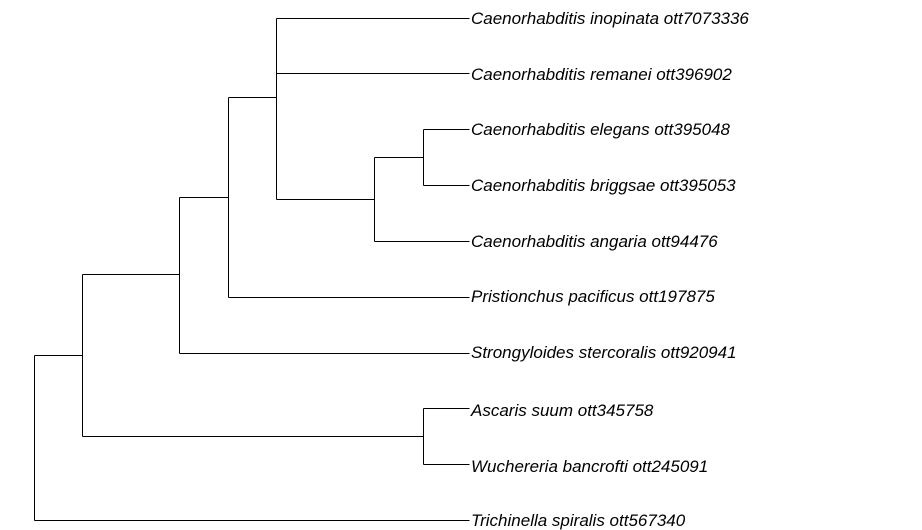  I want to click on tip-label-ascaris-suum: Ascaris suum ott345758, so click(562, 410).